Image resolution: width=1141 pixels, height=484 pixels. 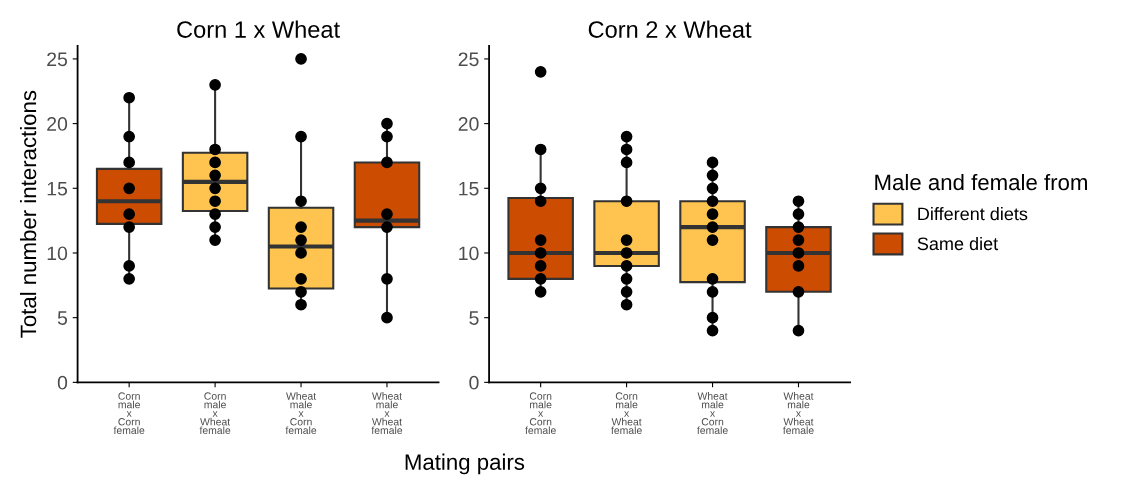 What do you see at coordinates (981, 182) in the screenshot?
I see `legend-title: Male and female from` at bounding box center [981, 182].